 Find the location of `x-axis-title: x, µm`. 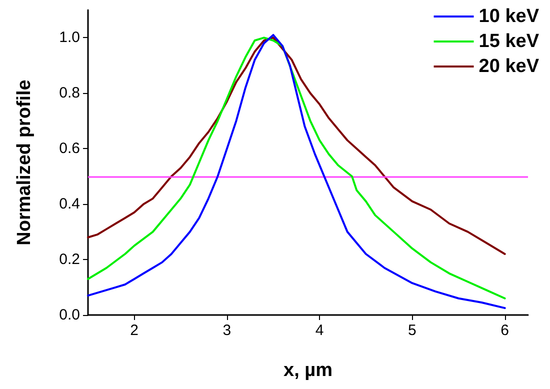

x-axis-title: x, µm is located at coordinates (308, 370).